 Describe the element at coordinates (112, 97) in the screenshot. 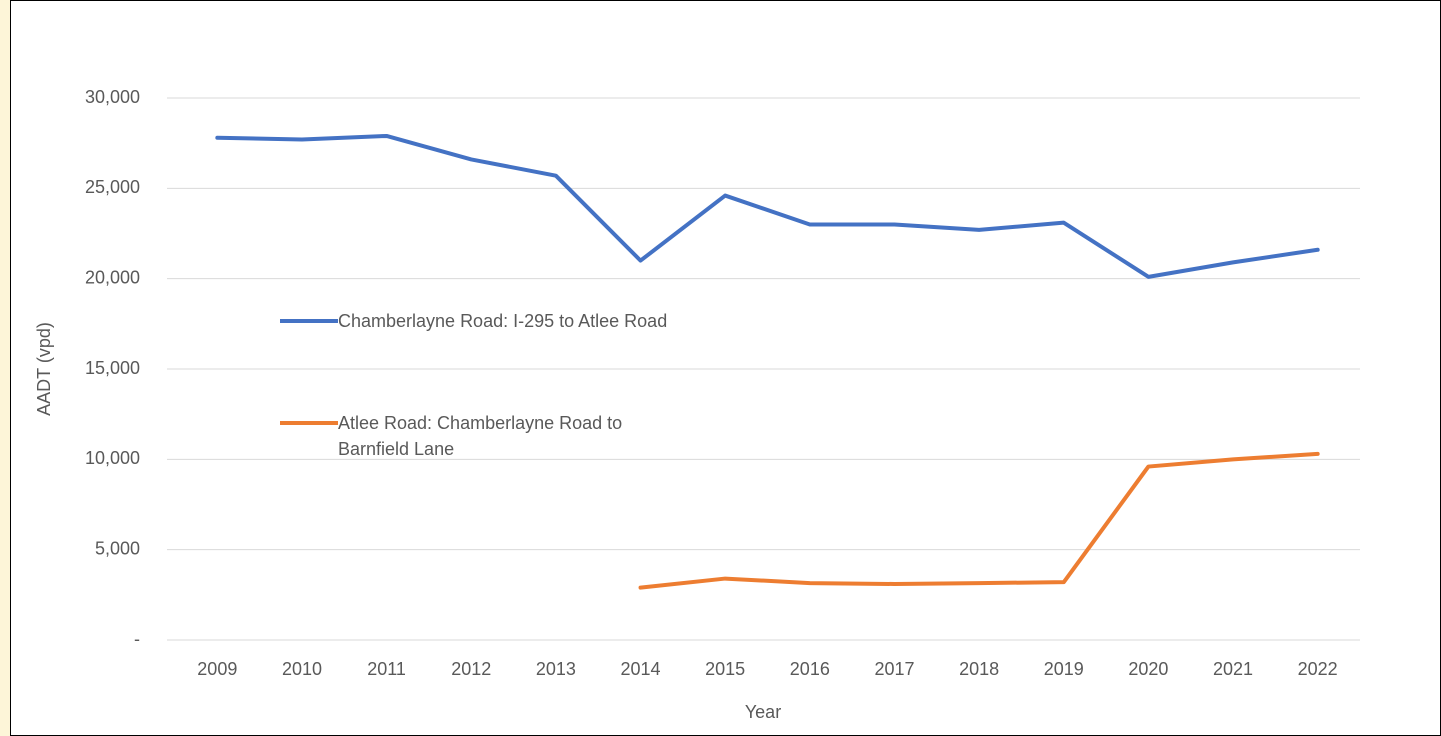

I see `y-tick-label: 30,000` at that location.